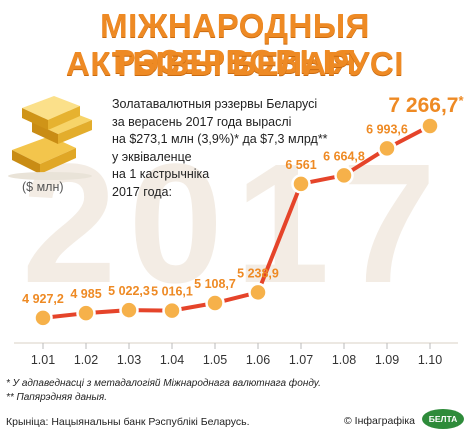 The width and height of the screenshot is (470, 436). Describe the element at coordinates (387, 129) in the screenshot. I see `data-label: 6 993,6` at that location.